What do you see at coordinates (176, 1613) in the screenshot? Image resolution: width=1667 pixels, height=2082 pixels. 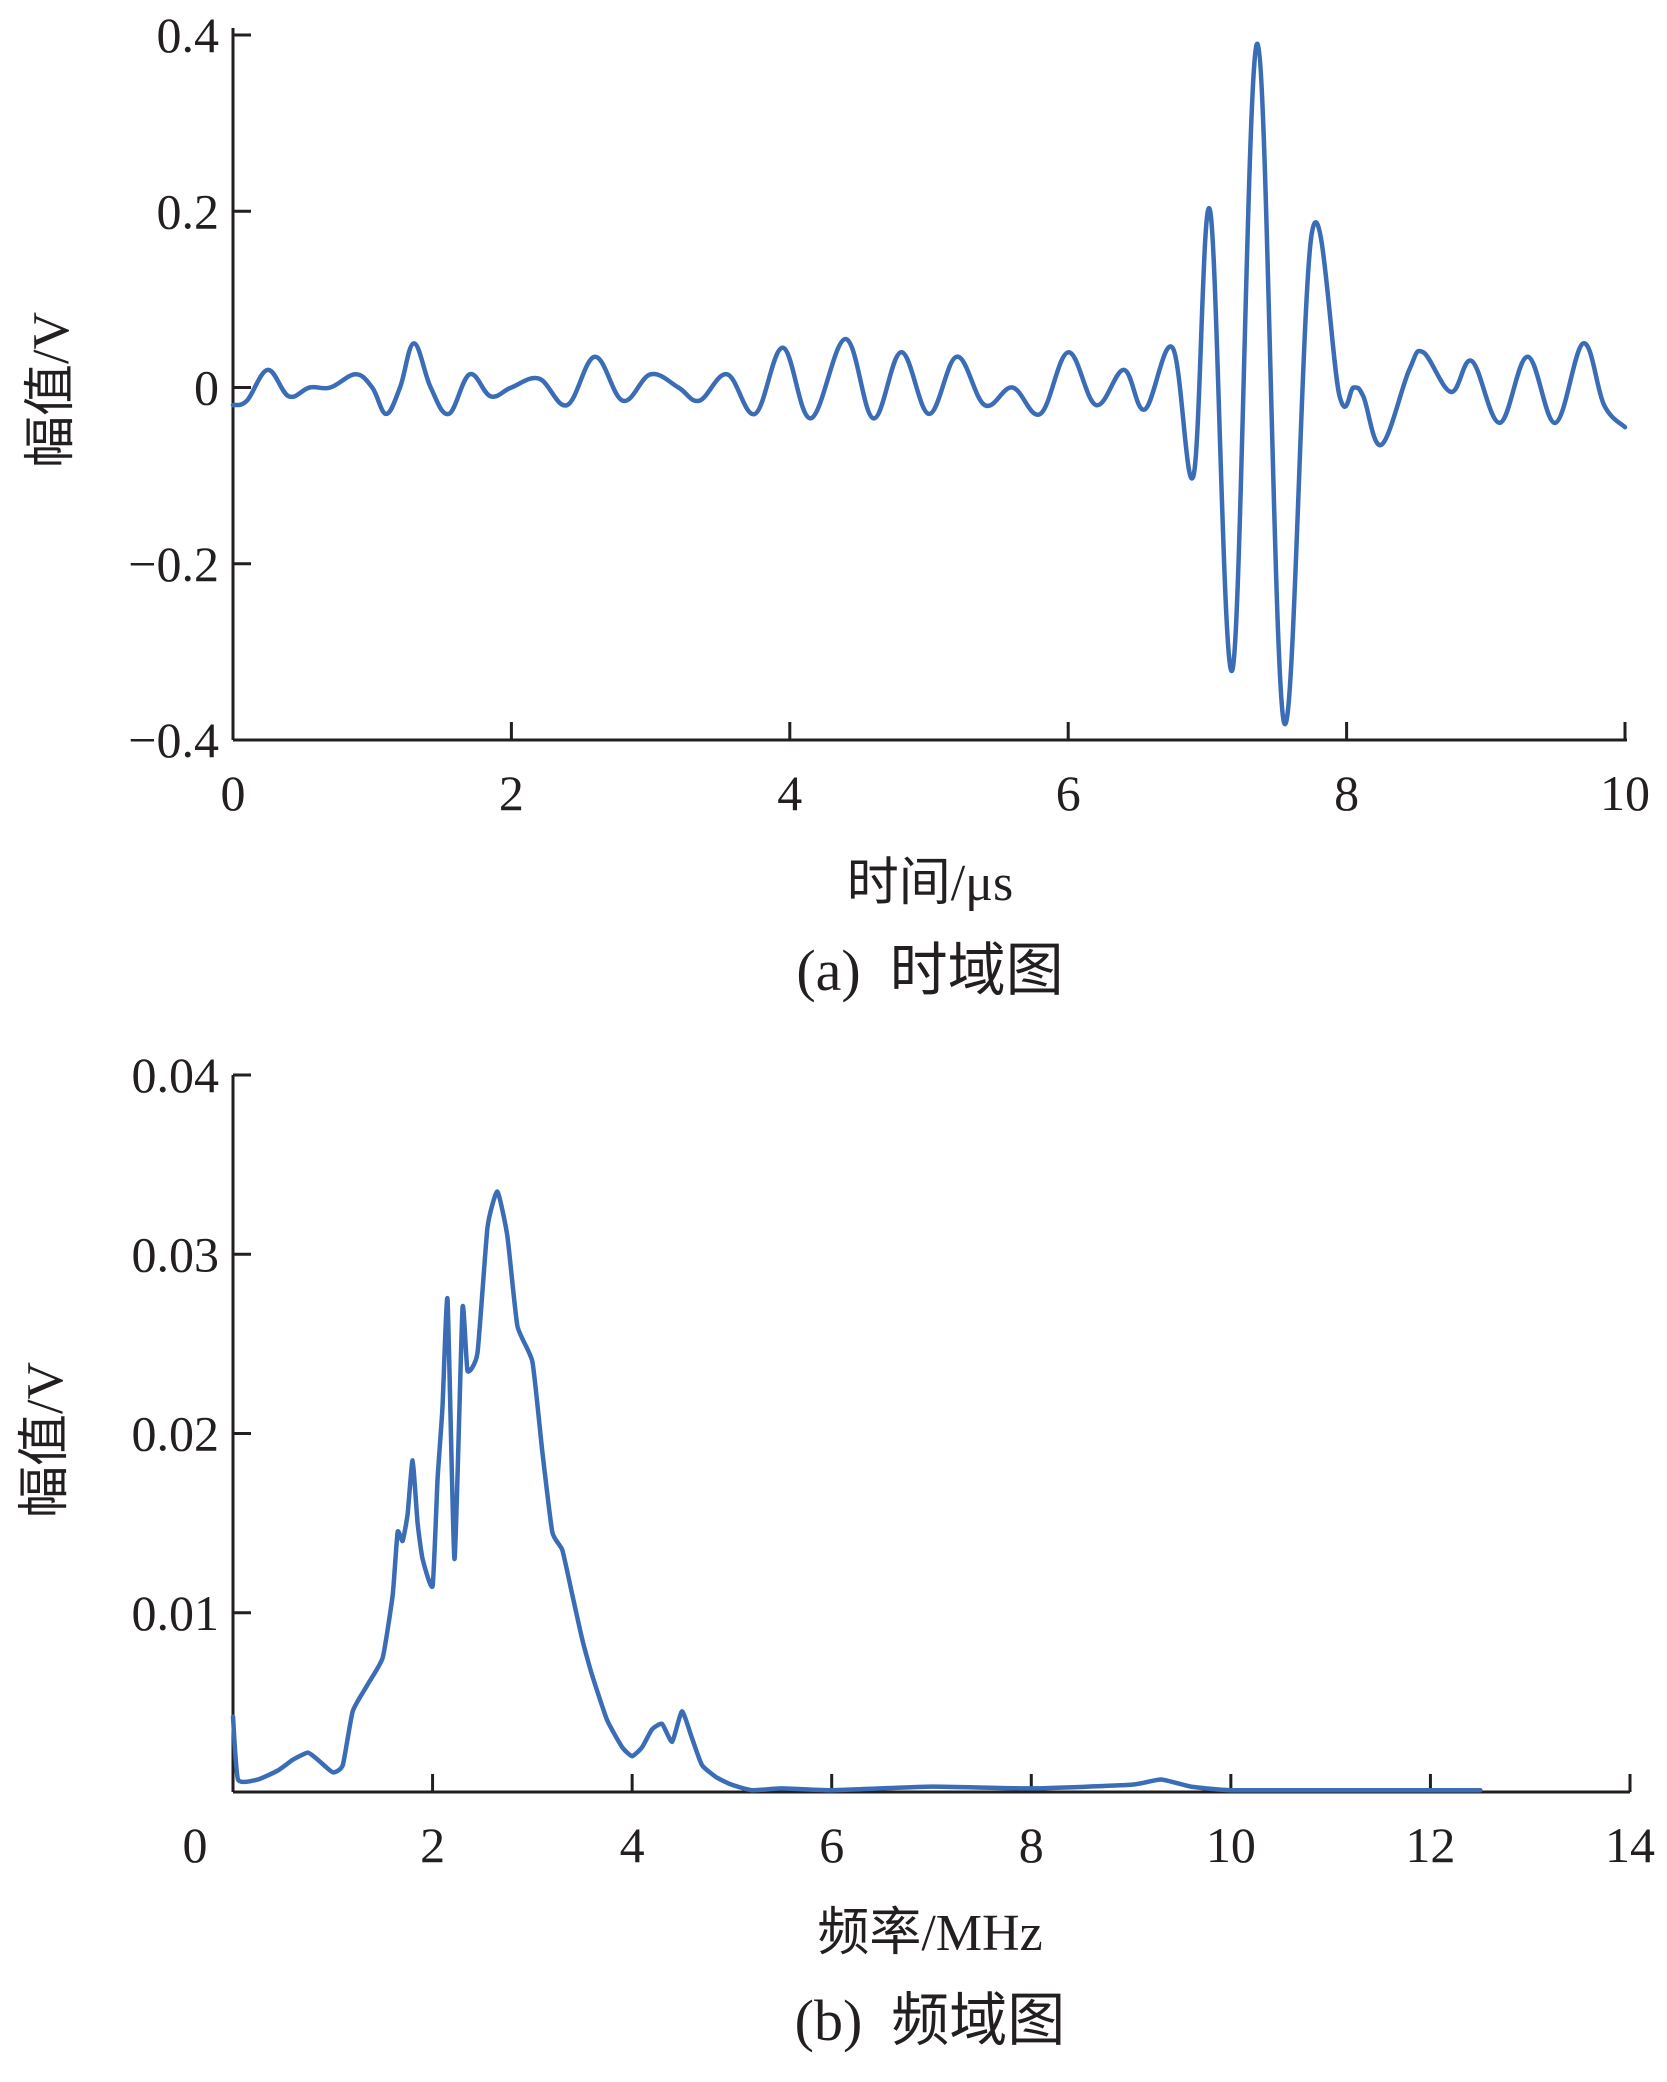 I see `y-tick-label: 0.01` at bounding box center [176, 1613].